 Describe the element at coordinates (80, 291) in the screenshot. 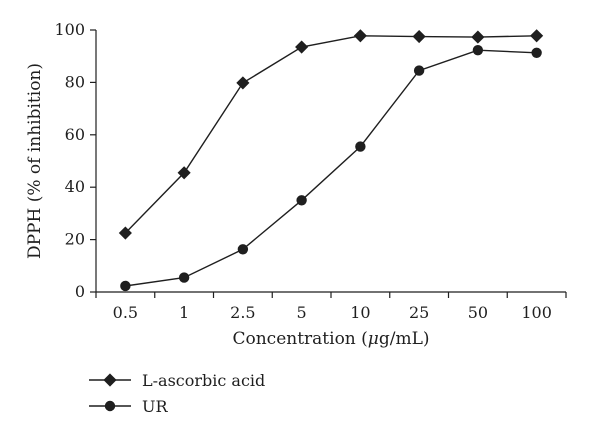

I see `y-tick-label: 0` at that location.